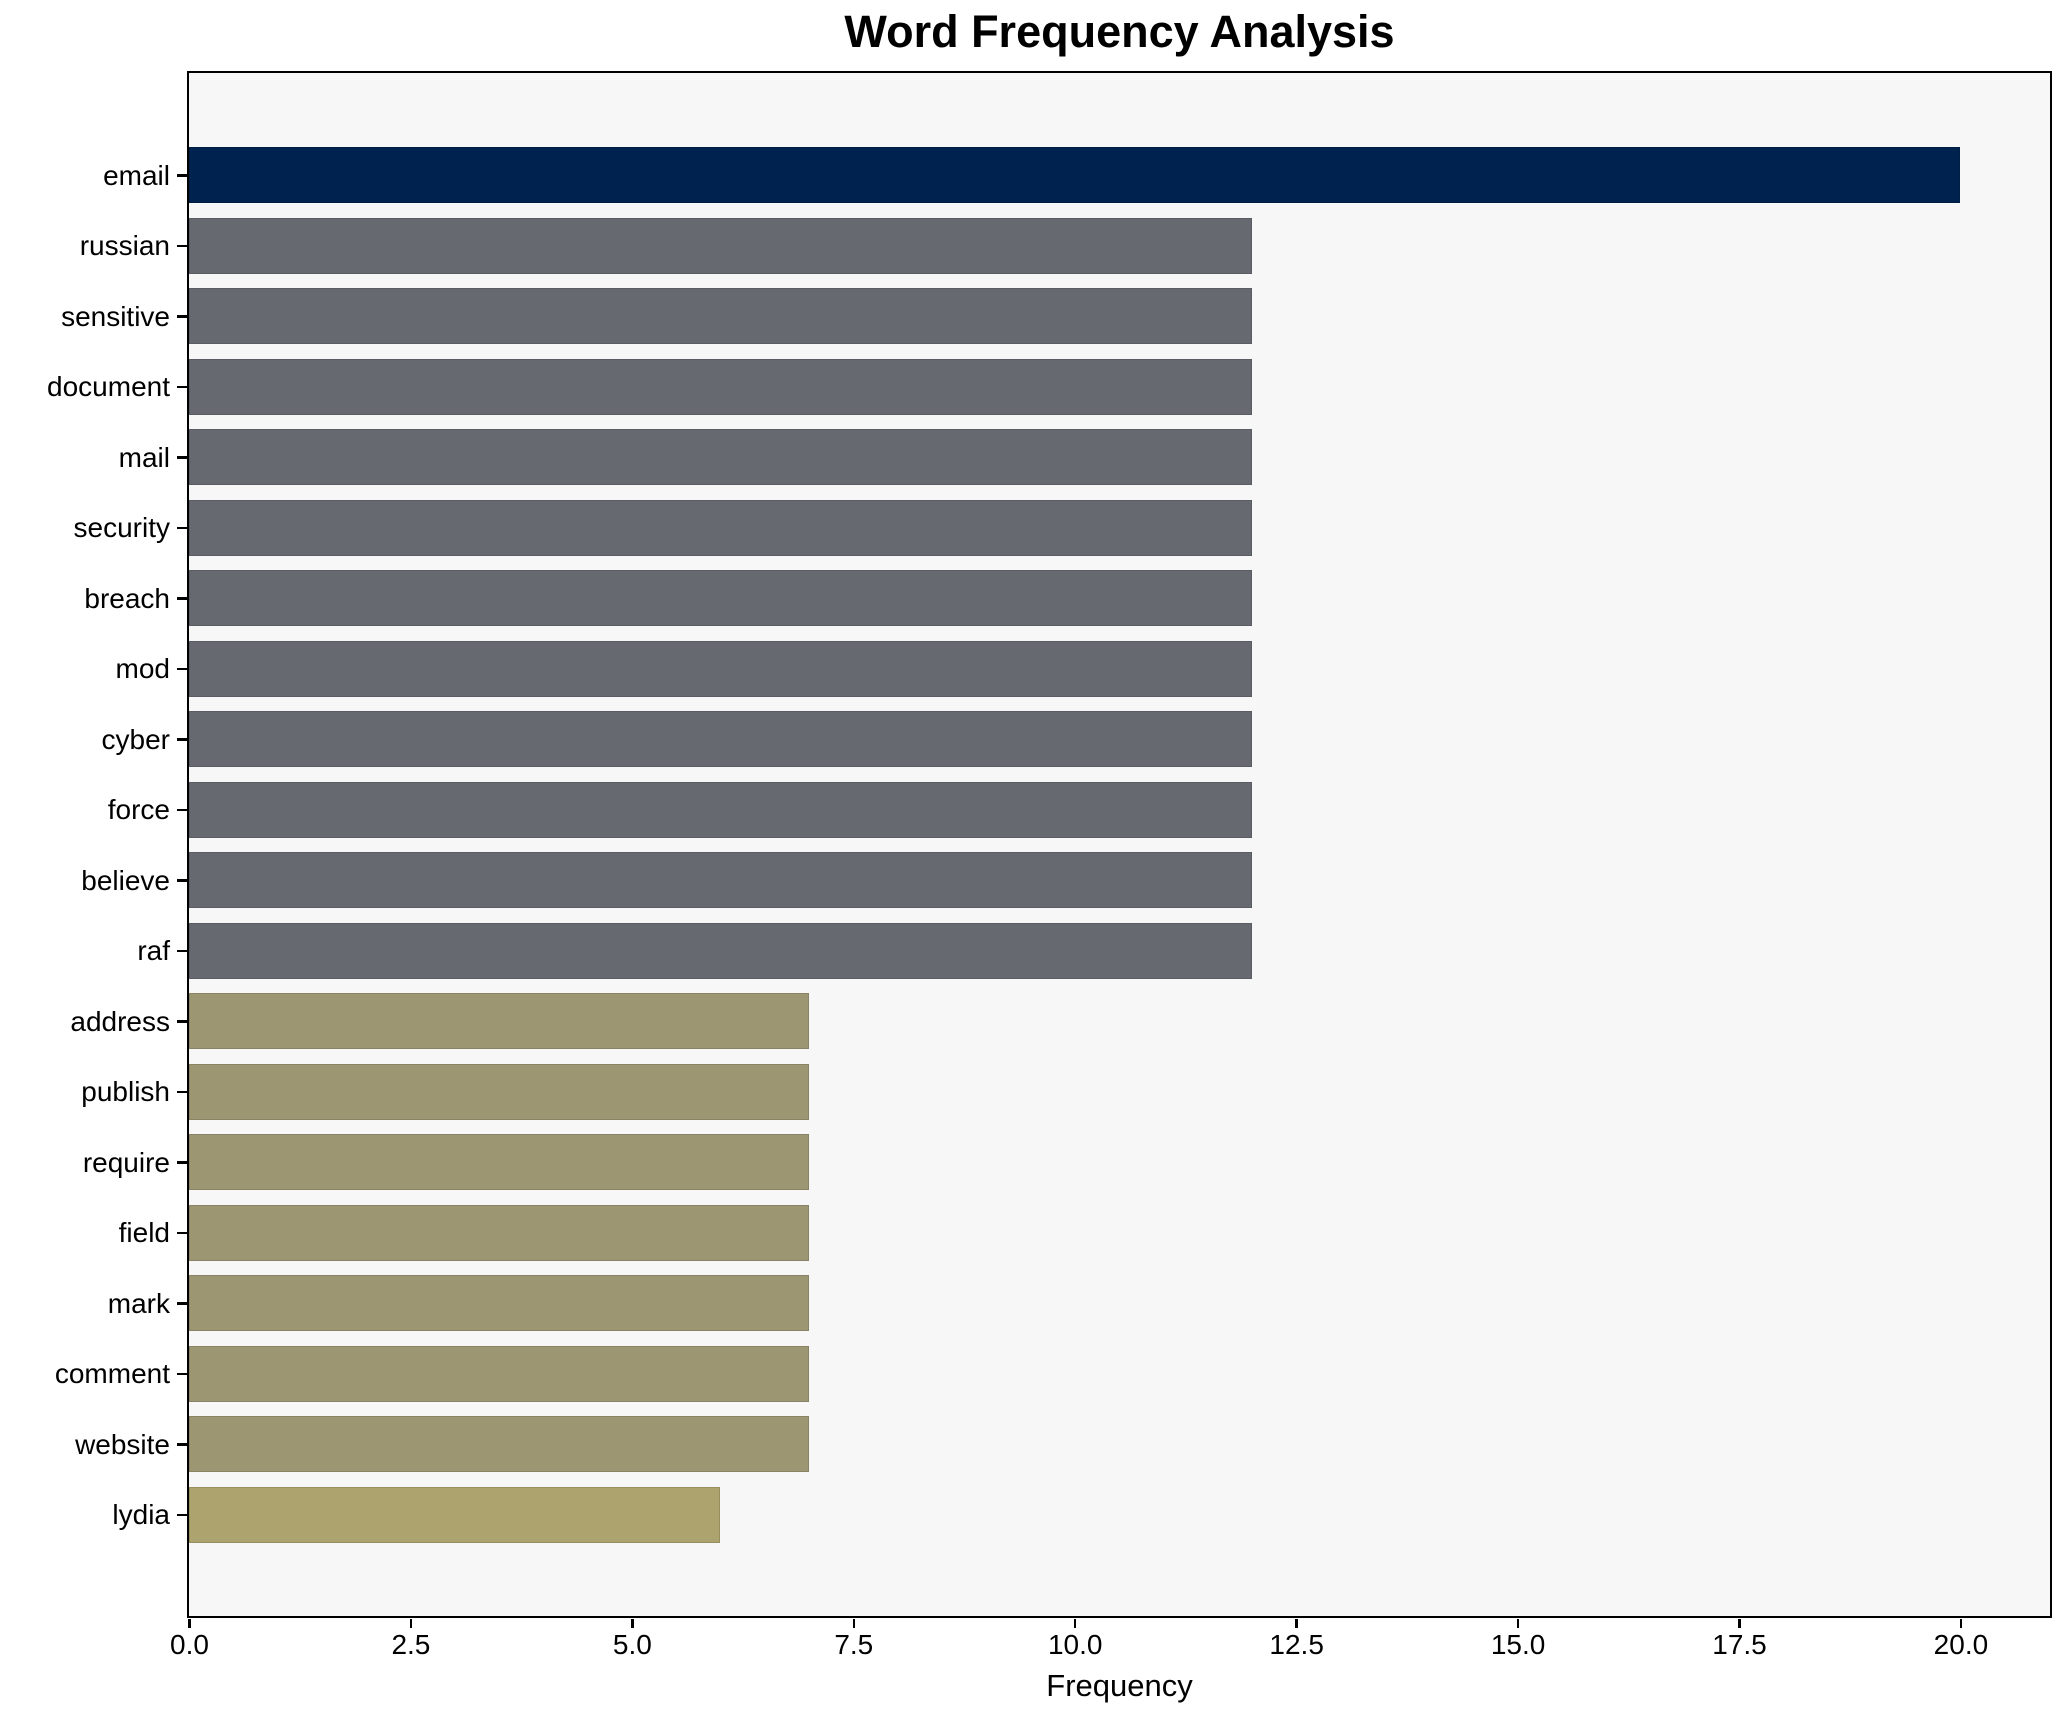 The height and width of the screenshot is (1722, 2065). Describe the element at coordinates (720, 386) in the screenshot. I see `bar-document` at that location.